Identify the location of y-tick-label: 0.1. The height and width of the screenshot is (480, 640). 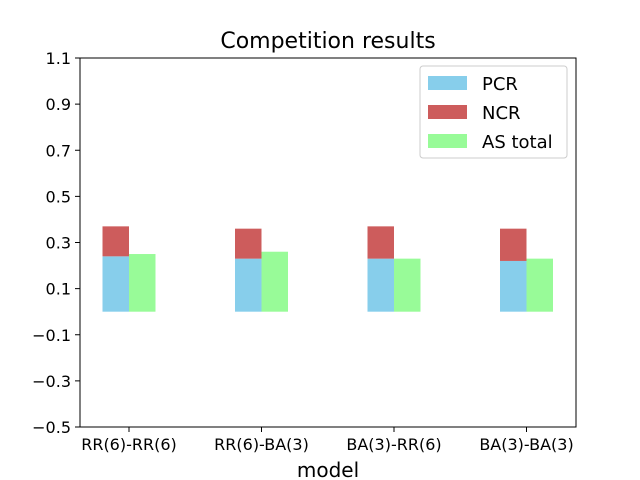
(58, 289).